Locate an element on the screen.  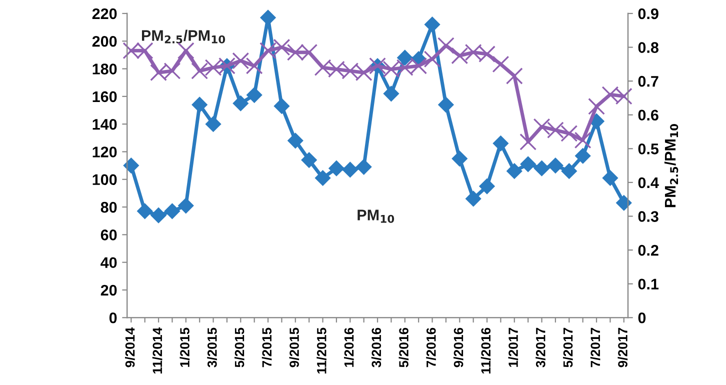
y2-tick-label: 0.6 is located at coordinates (648, 115).